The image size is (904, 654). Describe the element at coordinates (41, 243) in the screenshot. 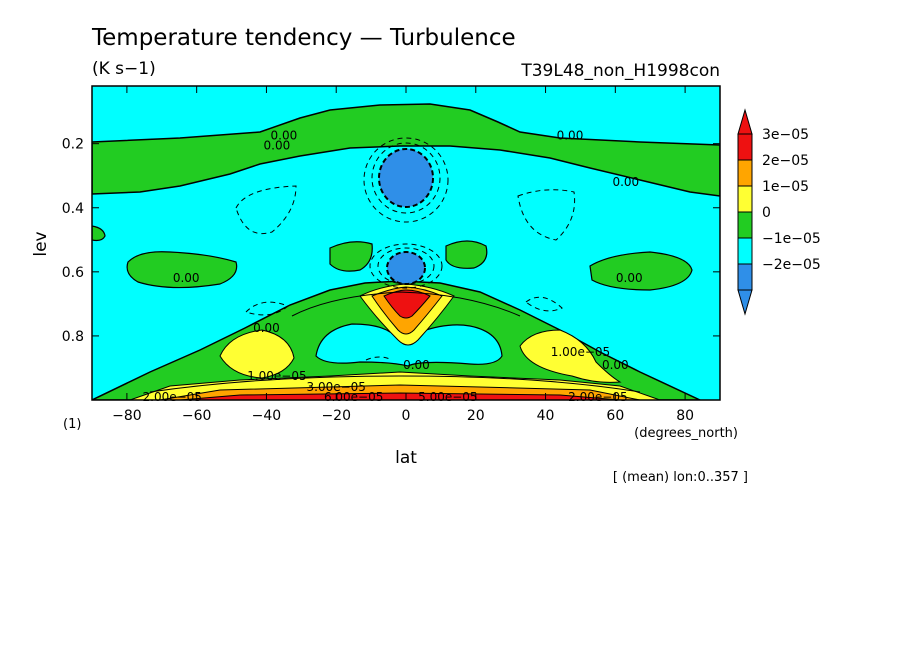

I see `y-axis-label: lev` at that location.